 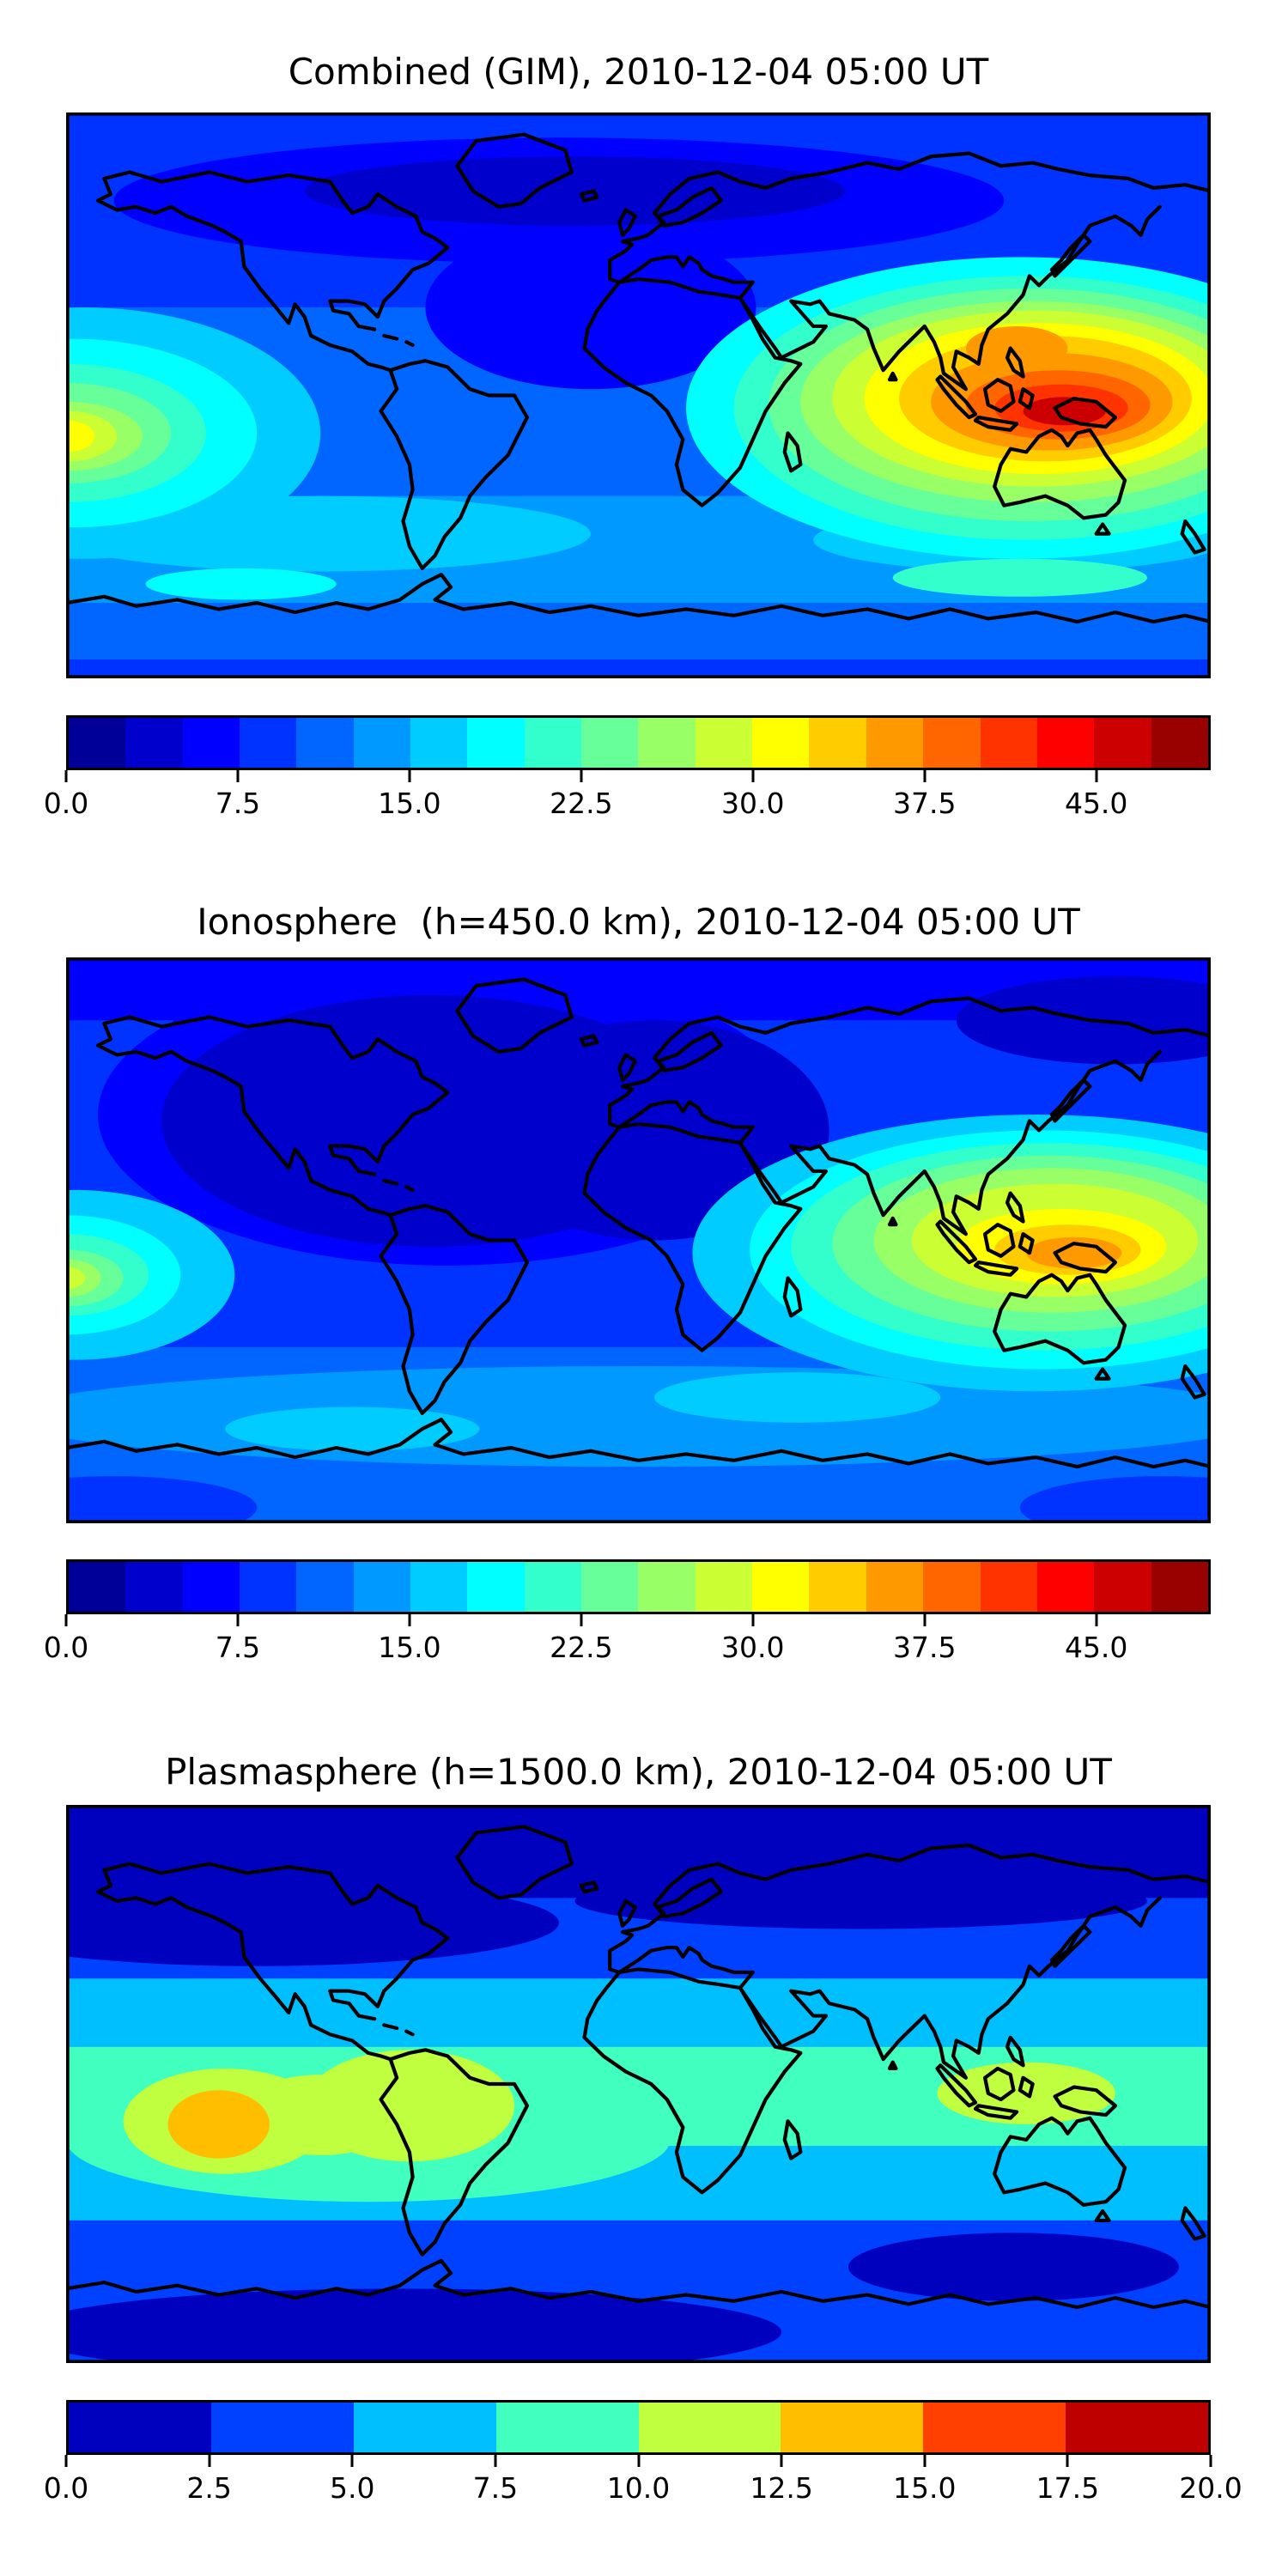 What do you see at coordinates (627, 806) in the screenshot?
I see `colorbar-labels-combined: 0.0 7.5 15.0 22.5 30.0 37.5 45.0` at bounding box center [627, 806].